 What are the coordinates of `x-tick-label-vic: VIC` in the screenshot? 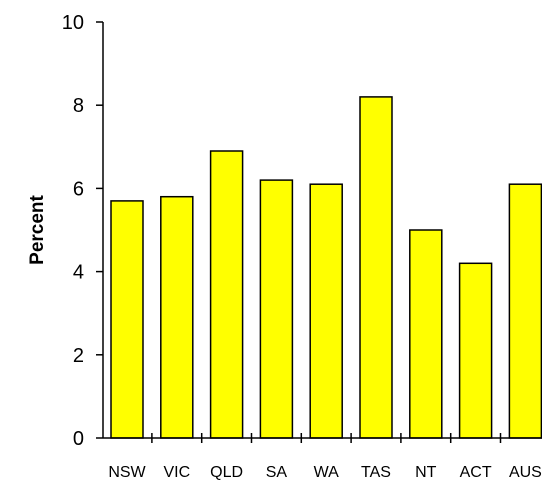 It's located at (176, 472).